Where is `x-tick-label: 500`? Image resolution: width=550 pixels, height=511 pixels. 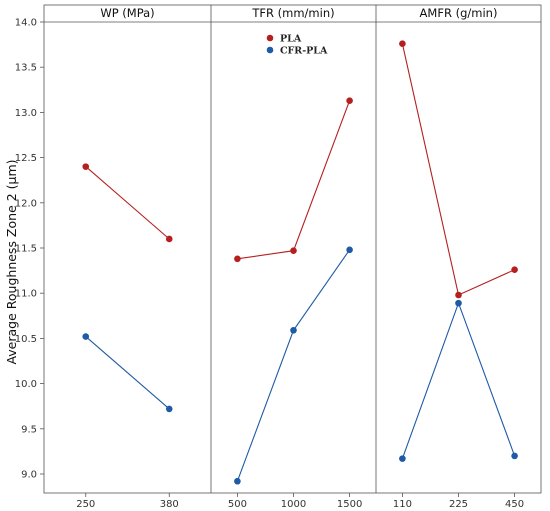 x-tick-label: 500 is located at coordinates (237, 504).